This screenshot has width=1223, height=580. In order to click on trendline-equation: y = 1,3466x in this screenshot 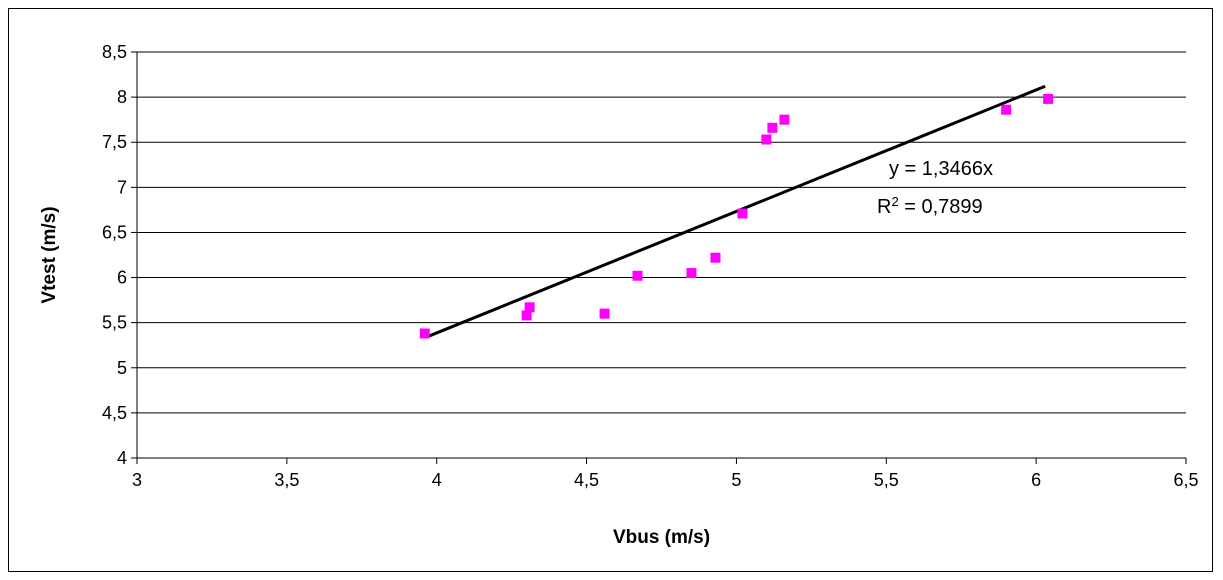, I will do `click(941, 169)`.